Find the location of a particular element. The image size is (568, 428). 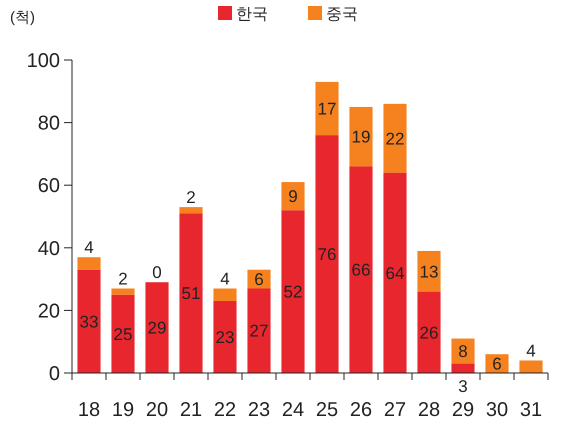

data-label: 22 is located at coordinates (395, 138).